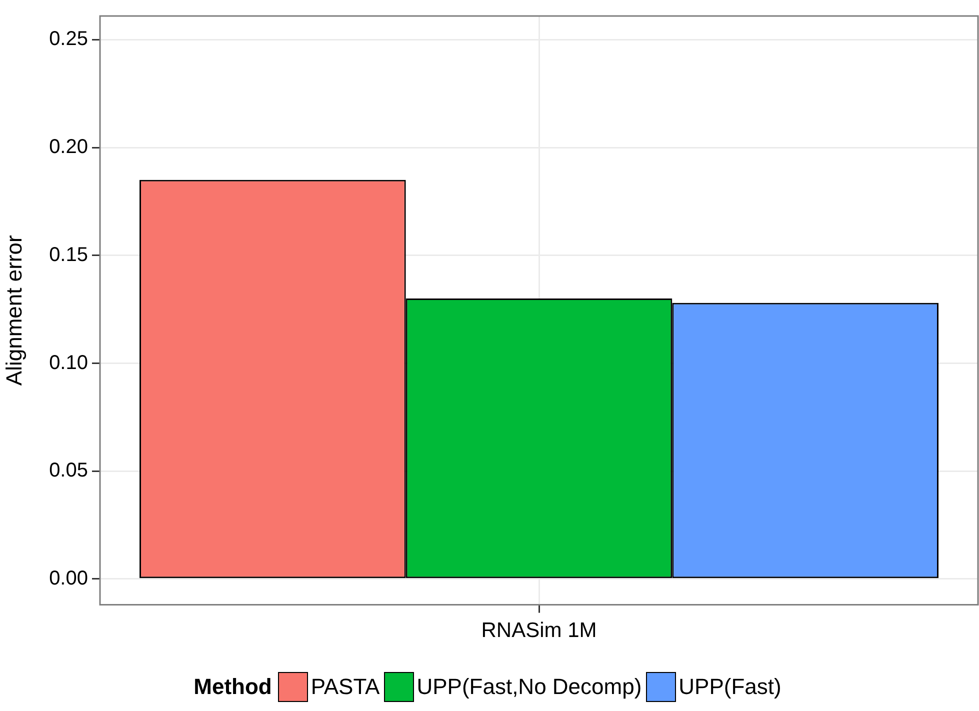 This screenshot has width=979, height=711. I want to click on y-axis-title: Alignment error, so click(13, 310).